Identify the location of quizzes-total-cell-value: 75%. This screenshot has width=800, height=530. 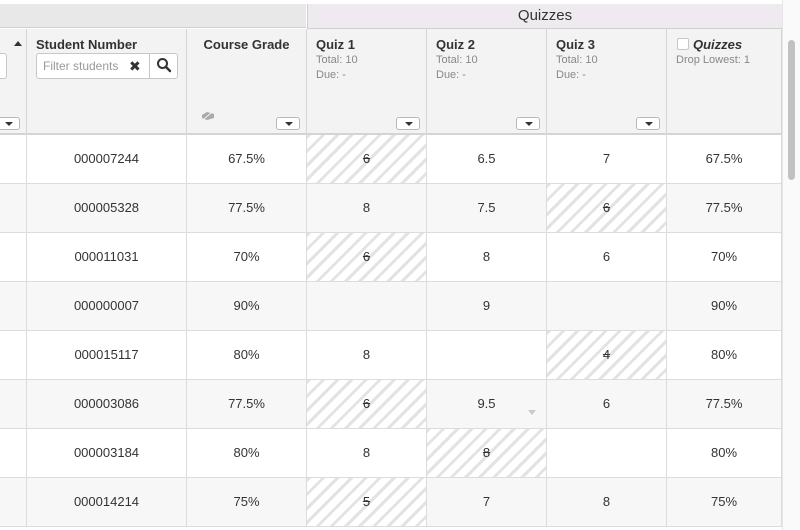
(724, 501).